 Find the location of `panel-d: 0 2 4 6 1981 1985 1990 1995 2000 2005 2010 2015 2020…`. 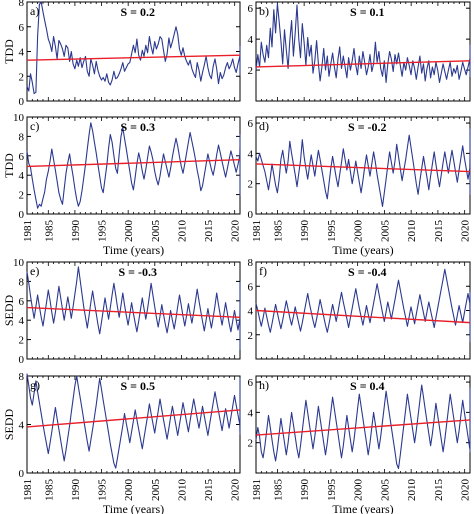

panel-d: 0 2 4 6 1981 1985 1990 1995 2000 2005 2010 2015 2020… is located at coordinates (360, 186).